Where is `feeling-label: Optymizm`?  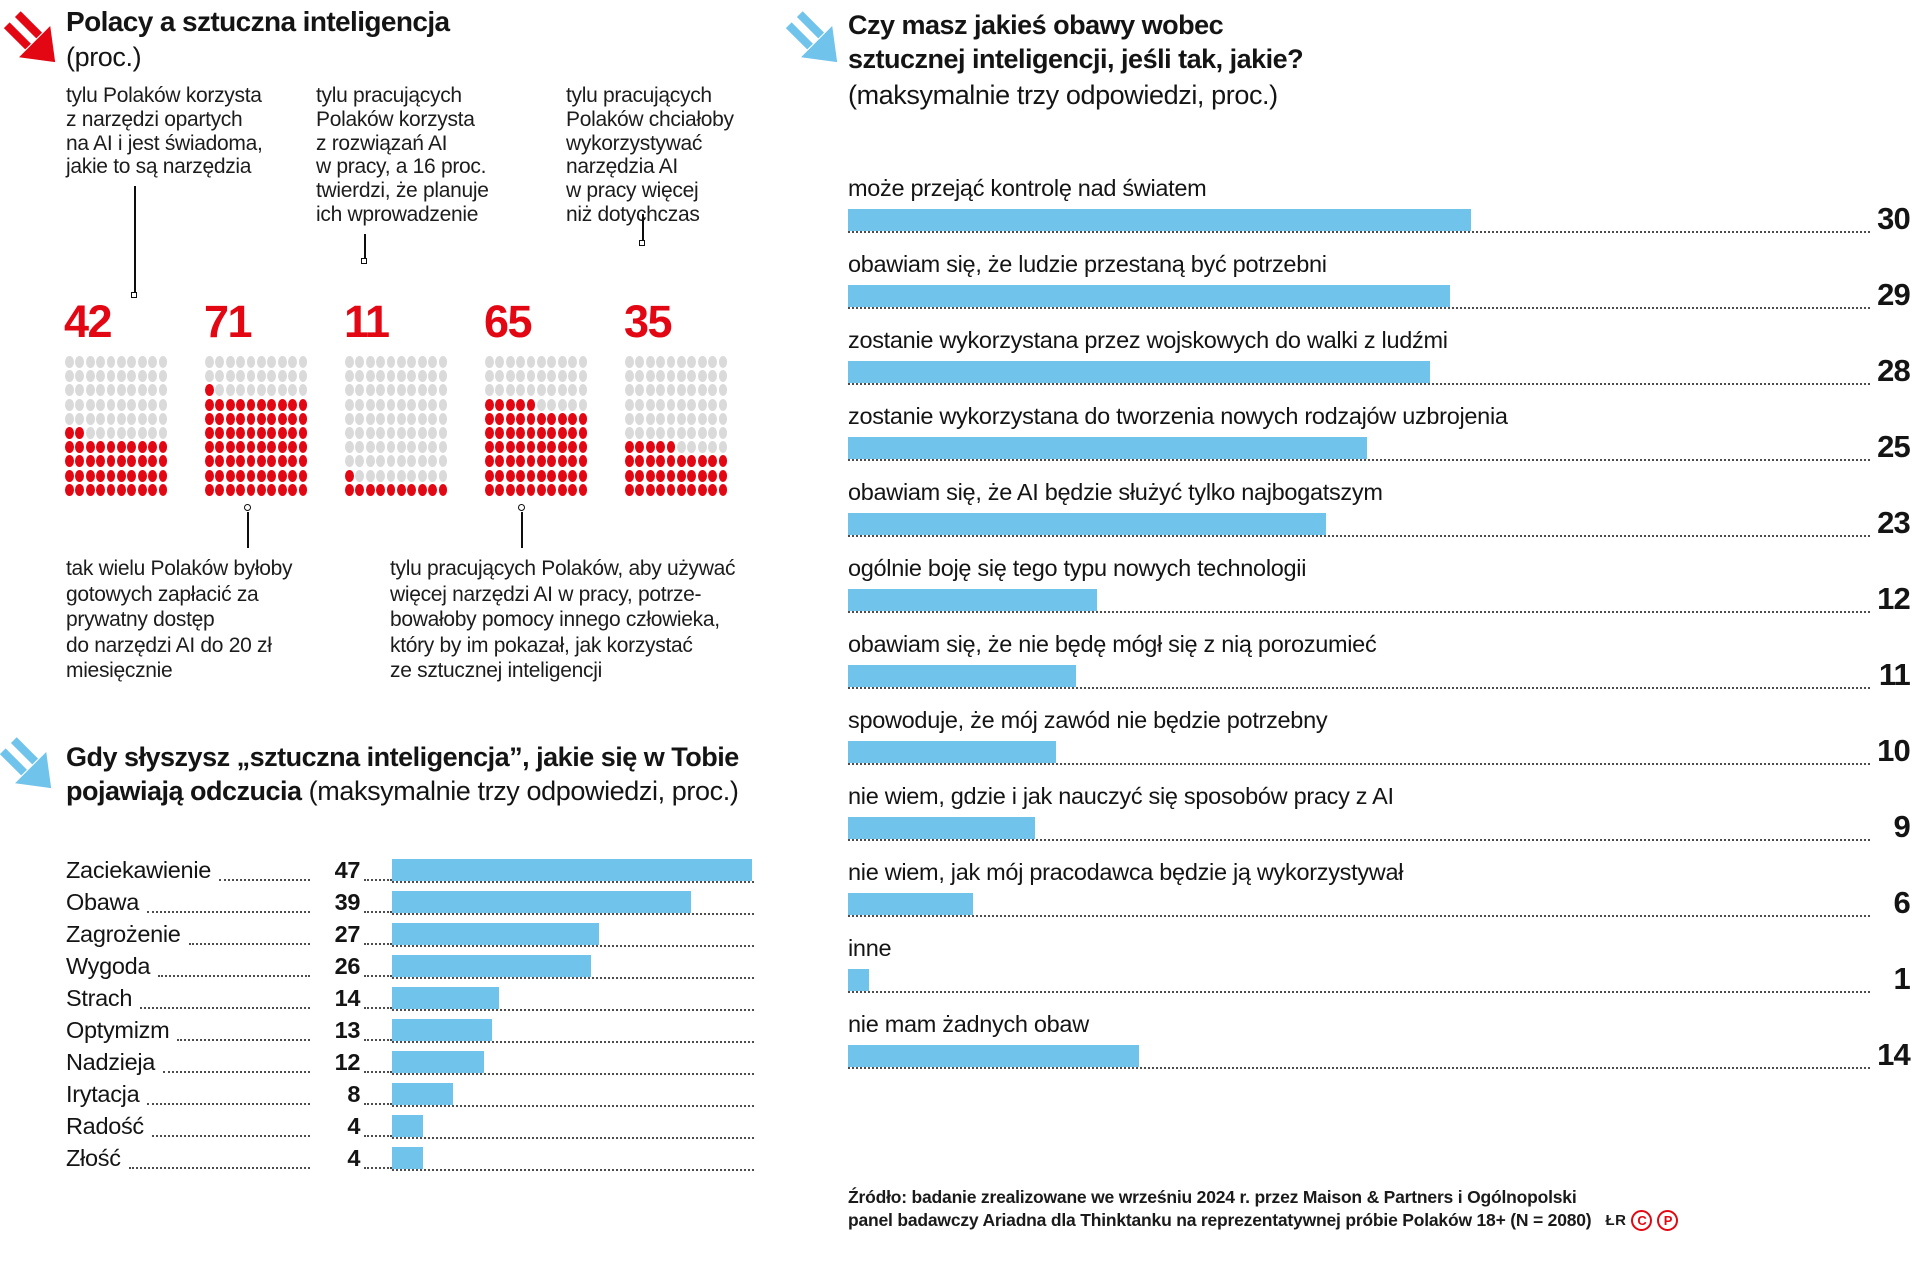
feeling-label: Optymizm is located at coordinates (118, 1029).